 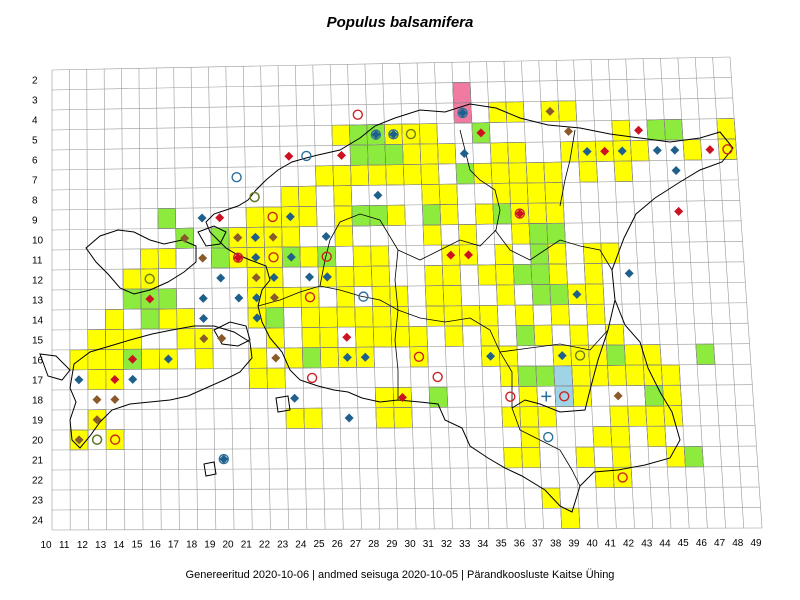 I want to click on column-label: 33, so click(x=465, y=544).